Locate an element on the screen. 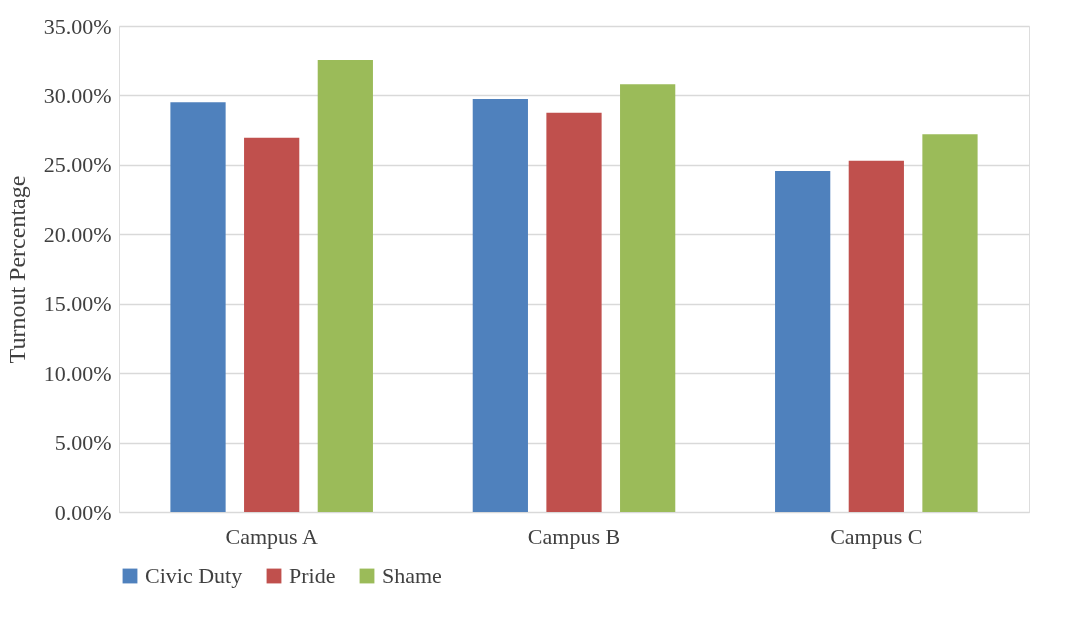 The image size is (1092, 629). legend-label: Shame is located at coordinates (412, 575).